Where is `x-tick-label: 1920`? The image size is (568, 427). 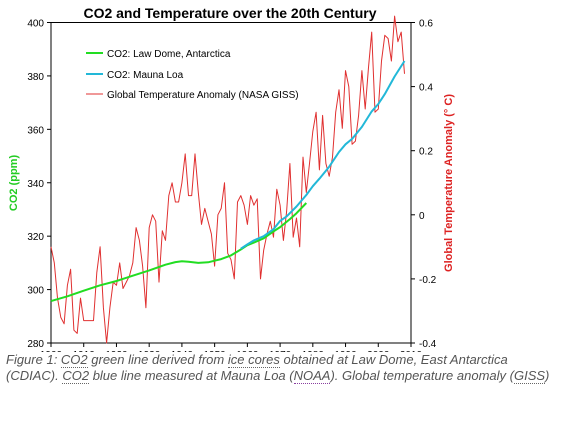 x-tick-label: 1920 is located at coordinates (116, 351).